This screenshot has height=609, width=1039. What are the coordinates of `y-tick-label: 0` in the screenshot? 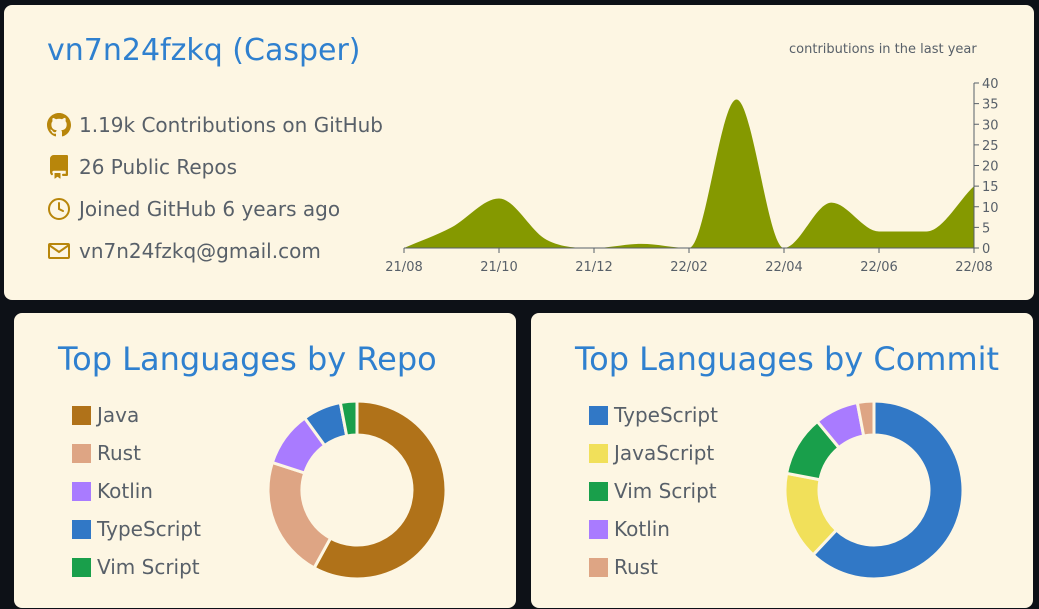 It's located at (986, 249).